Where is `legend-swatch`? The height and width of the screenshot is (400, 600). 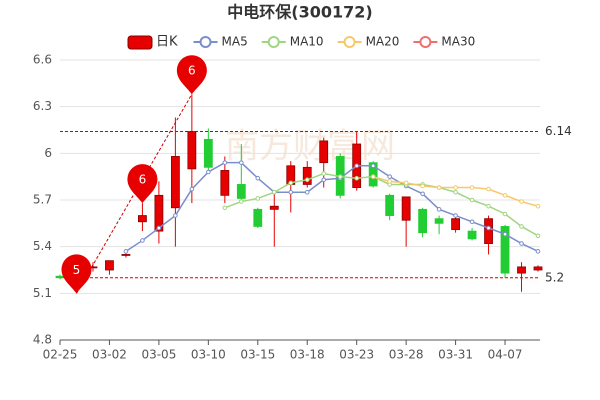
legend-swatch is located at coordinates (140, 42).